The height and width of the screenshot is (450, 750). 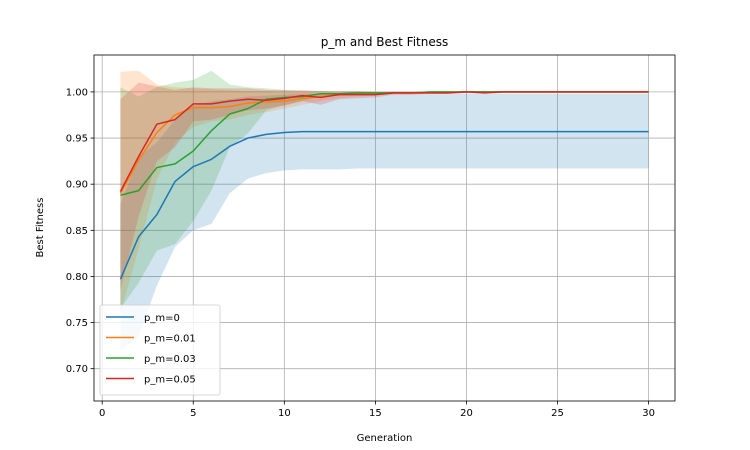 What do you see at coordinates (557, 413) in the screenshot?
I see `x-tick-label: 25` at bounding box center [557, 413].